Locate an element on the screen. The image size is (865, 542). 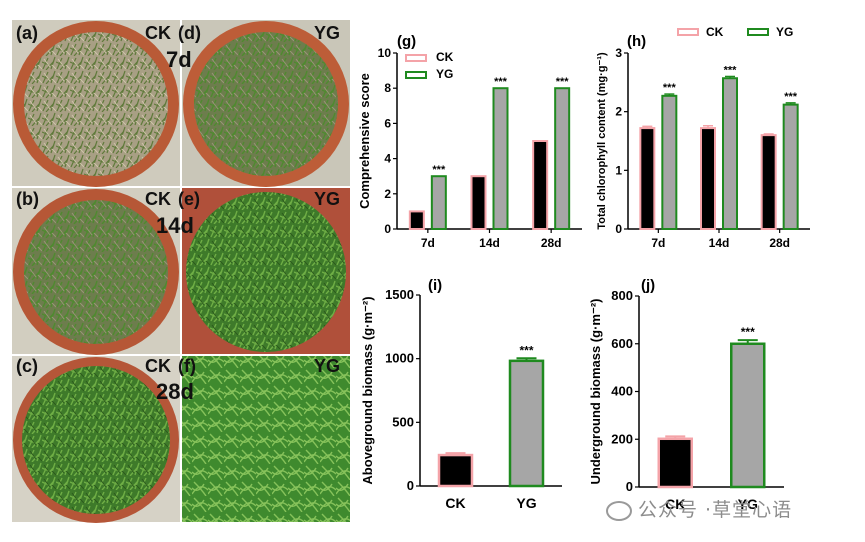
significance-label-j: *** is located at coordinates (748, 332).